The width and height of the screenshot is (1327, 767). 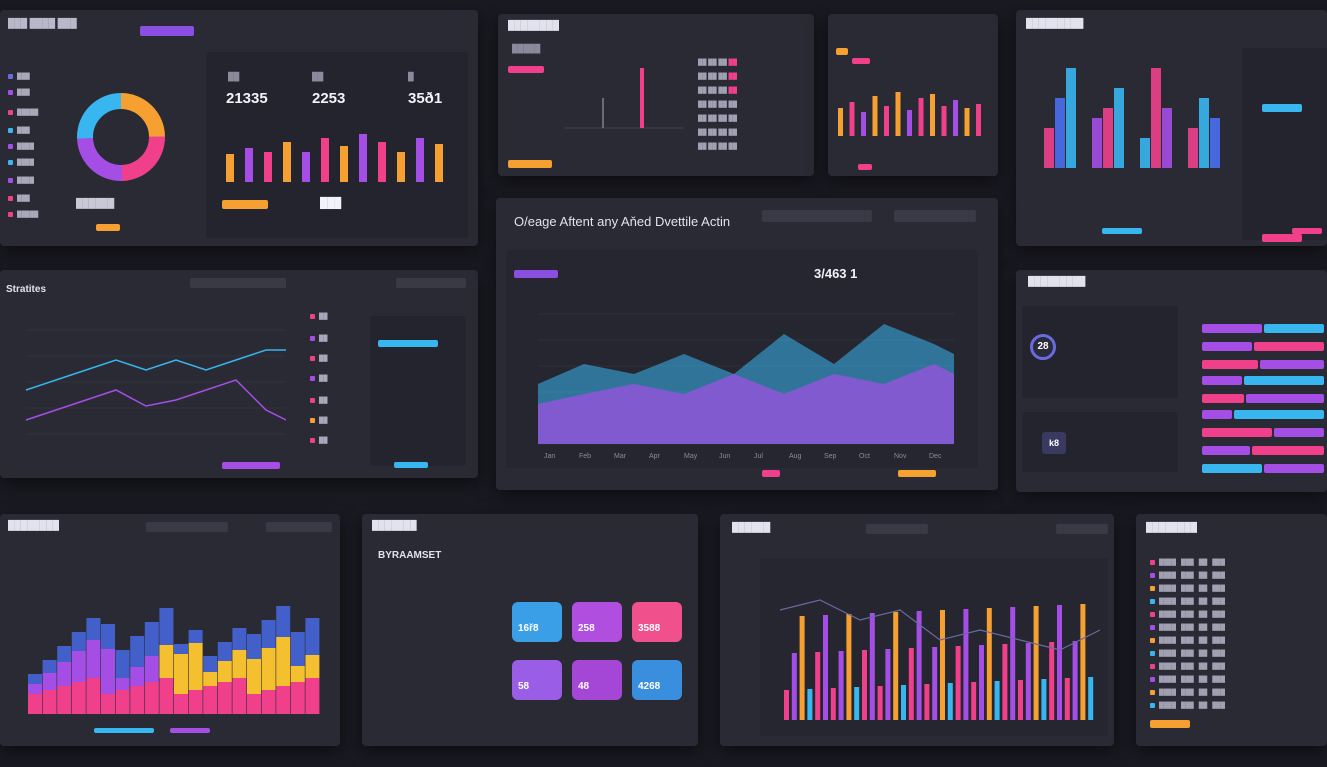 I want to click on donut-caption: ██████, so click(x=95, y=203).